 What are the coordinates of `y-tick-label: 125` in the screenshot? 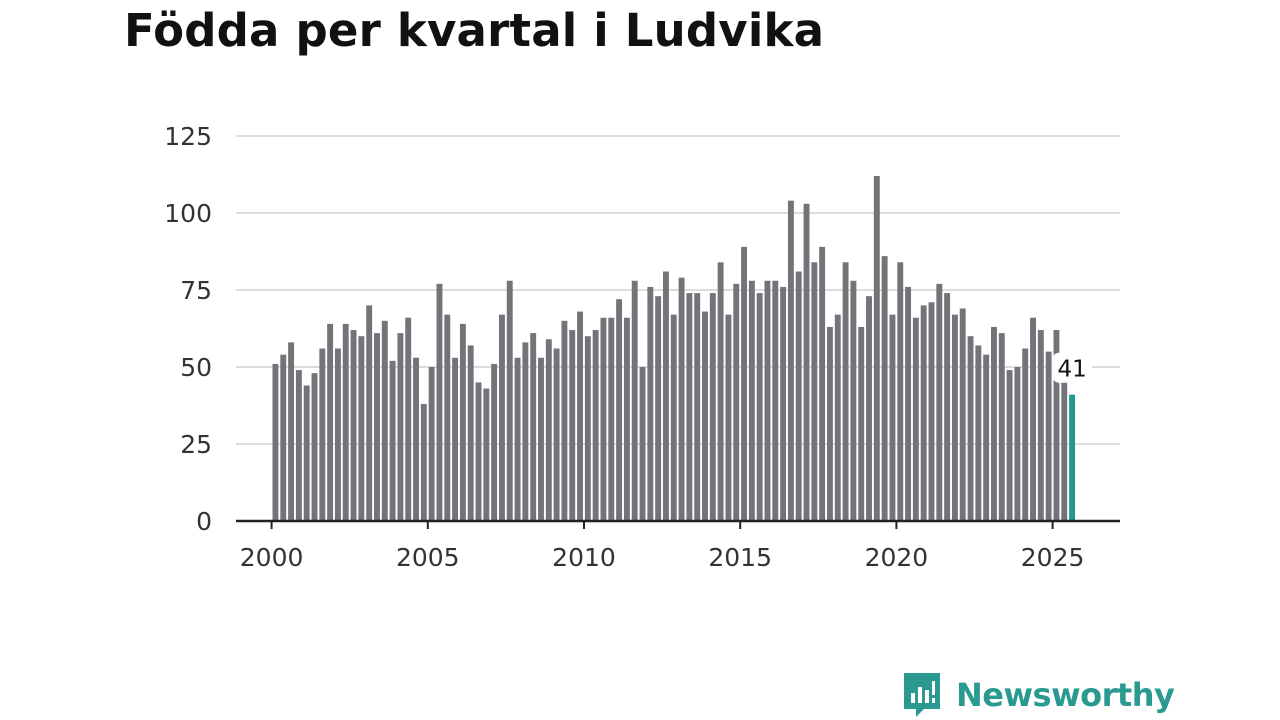 It's located at (188, 136).